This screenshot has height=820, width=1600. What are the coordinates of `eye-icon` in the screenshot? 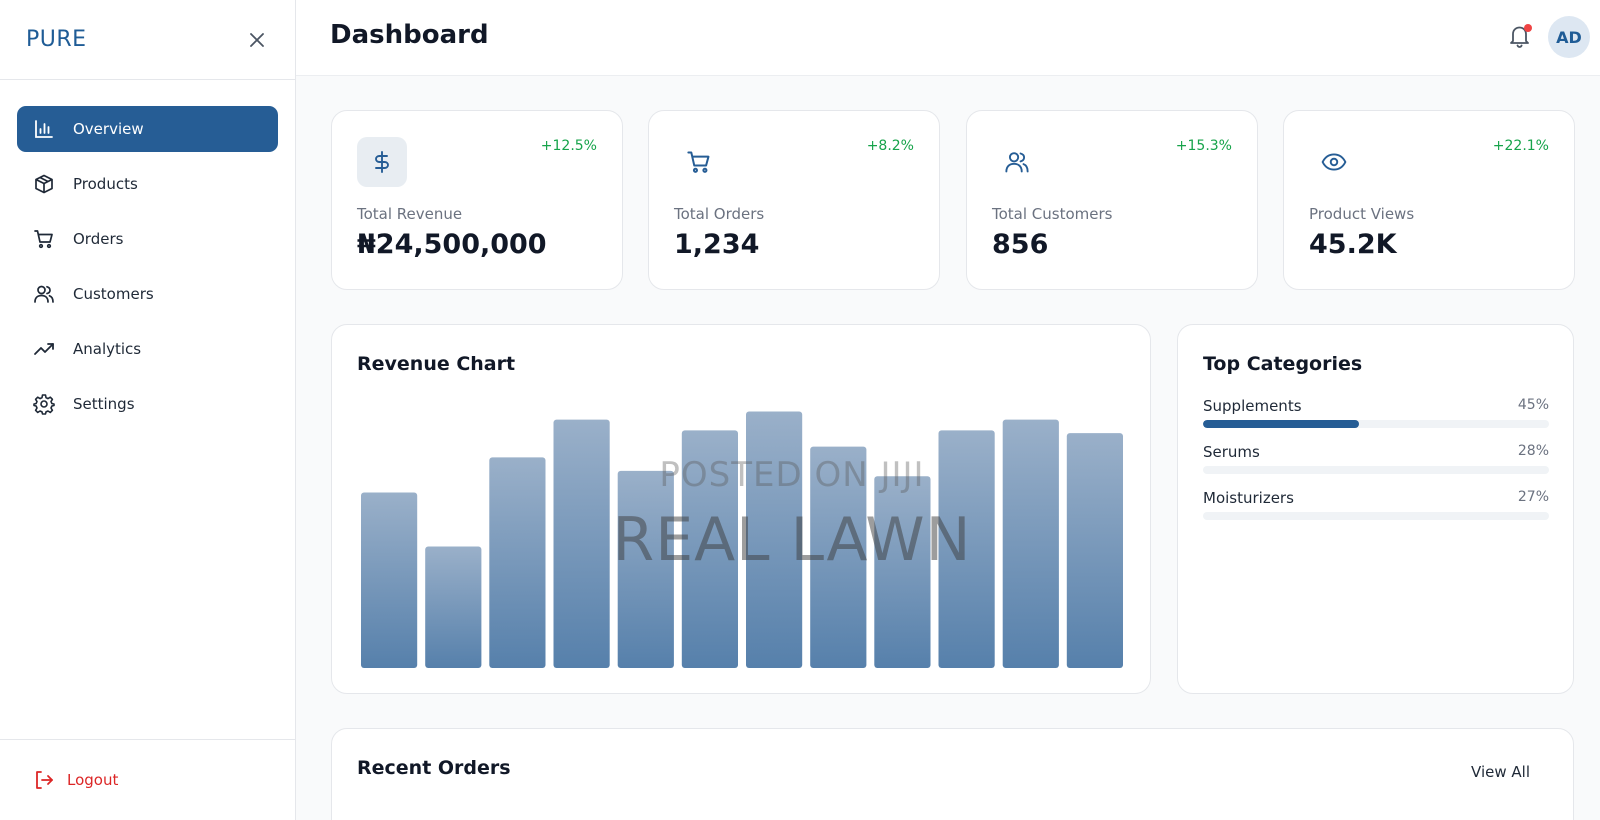 It's located at (1334, 162).